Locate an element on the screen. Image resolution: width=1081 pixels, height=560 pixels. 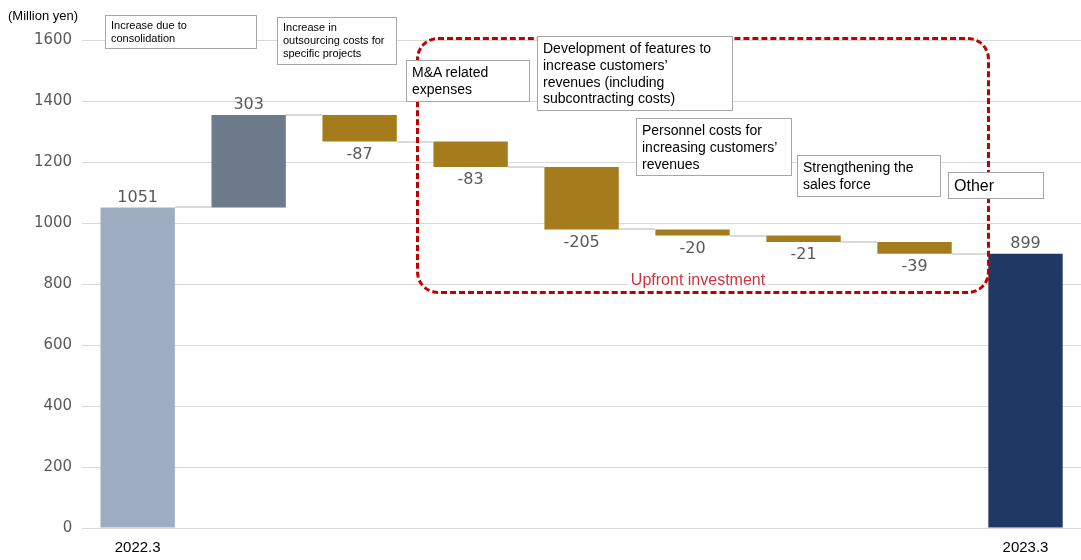
data-label: -205 is located at coordinates (581, 241).